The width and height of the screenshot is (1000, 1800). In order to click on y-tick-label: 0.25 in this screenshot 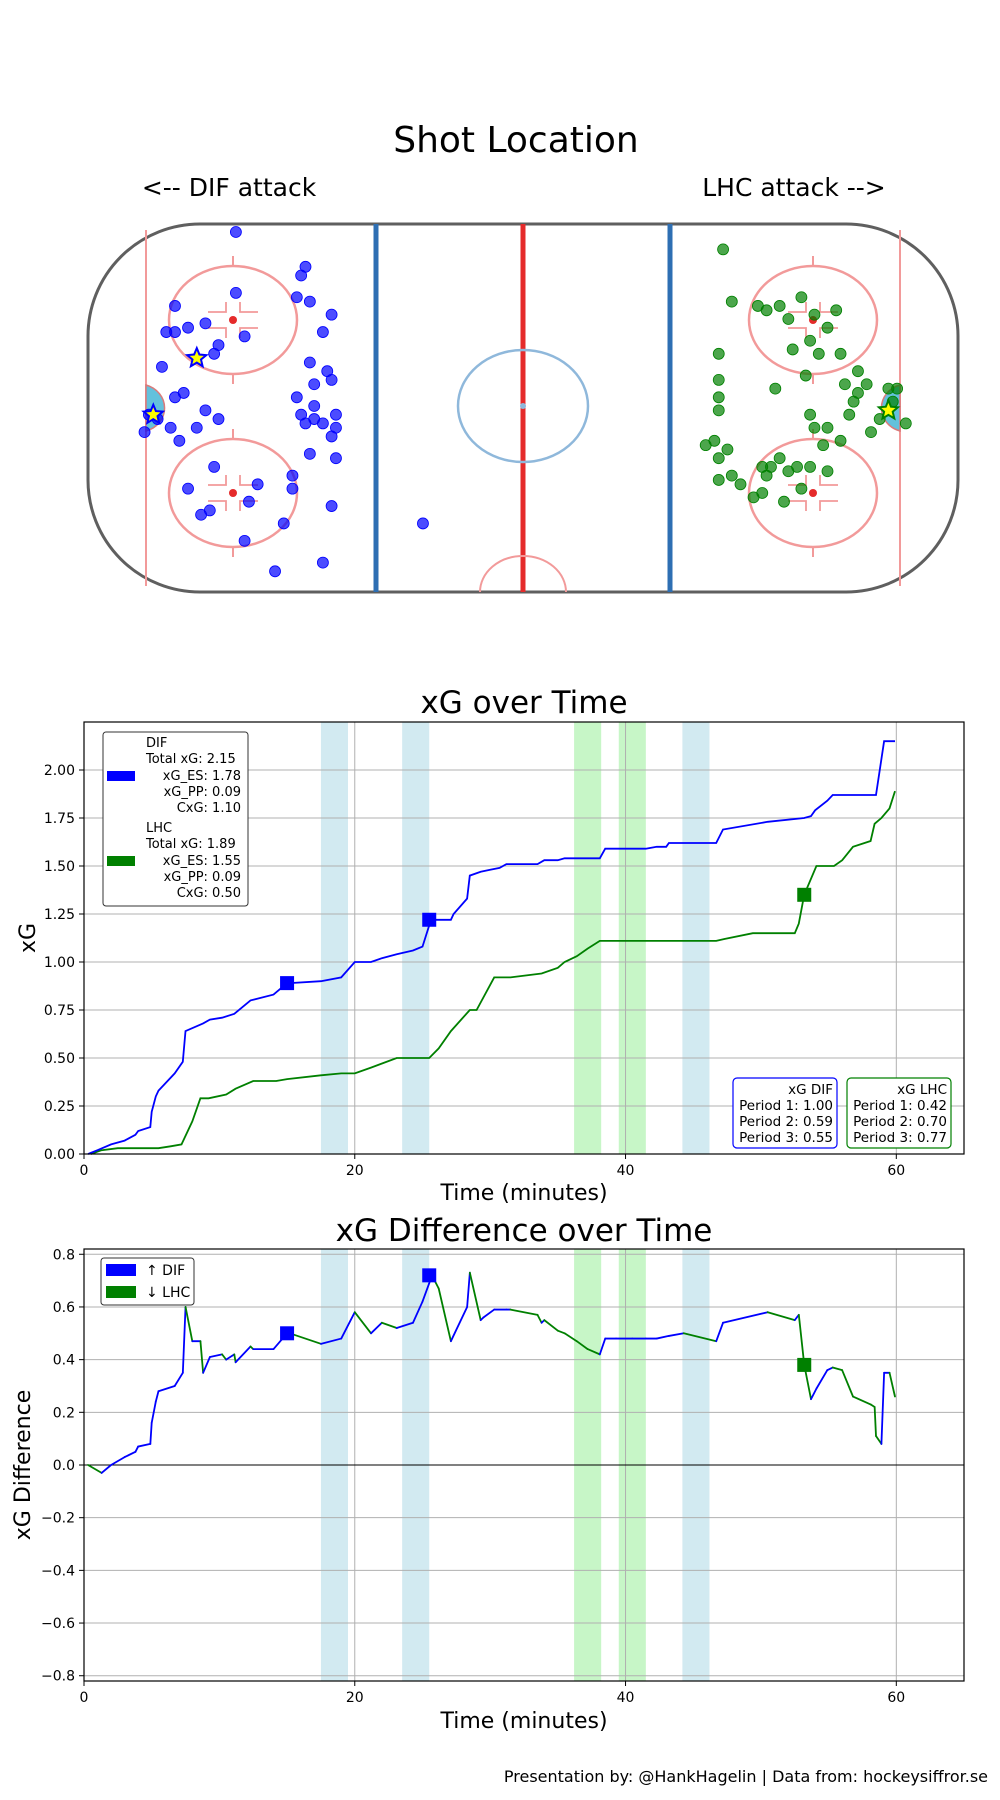, I will do `click(59, 1107)`.